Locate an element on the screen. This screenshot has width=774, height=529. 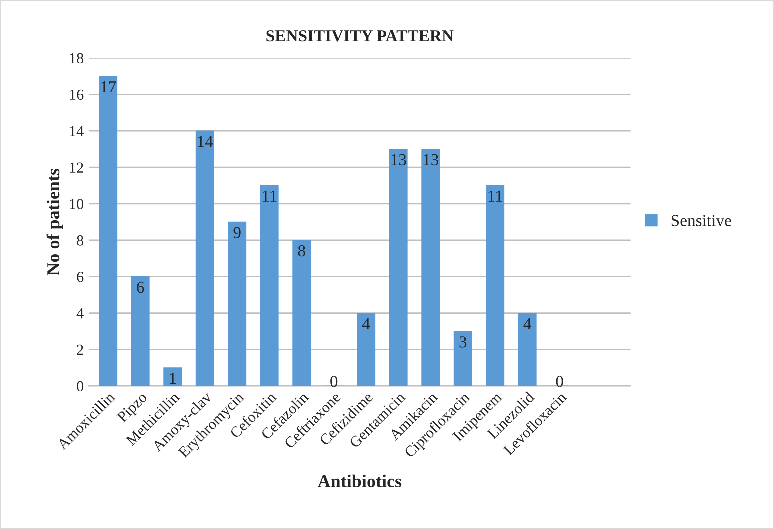
x-axis-title: Antibiotics is located at coordinates (360, 481).